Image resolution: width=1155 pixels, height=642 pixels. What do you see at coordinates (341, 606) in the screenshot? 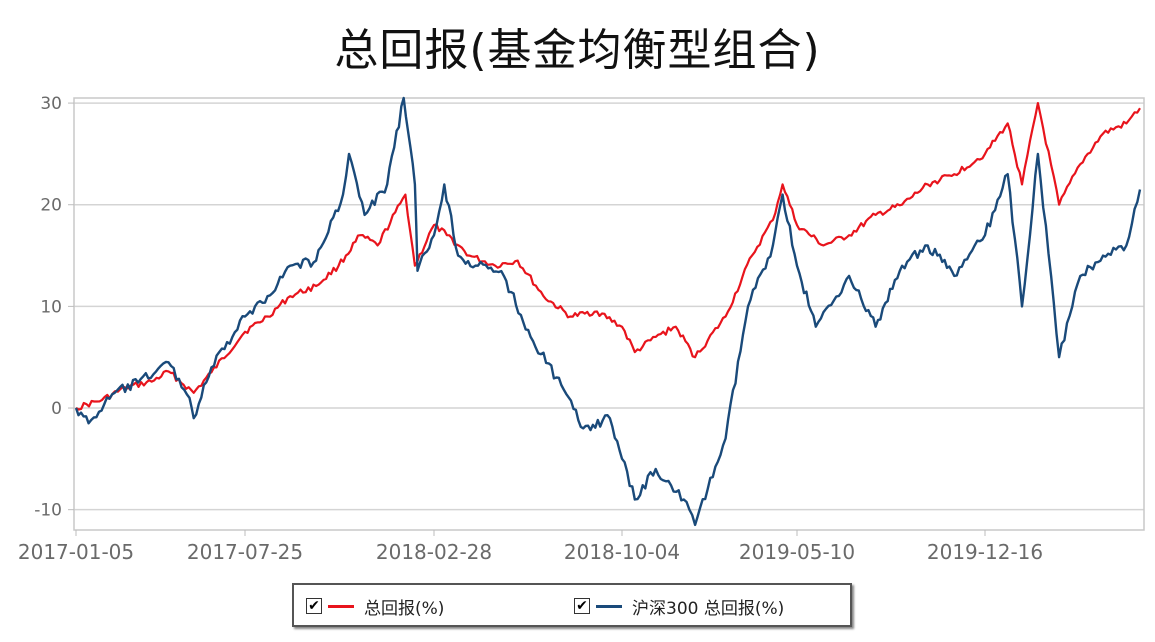
I see `legend-swatch-total-return` at bounding box center [341, 606].